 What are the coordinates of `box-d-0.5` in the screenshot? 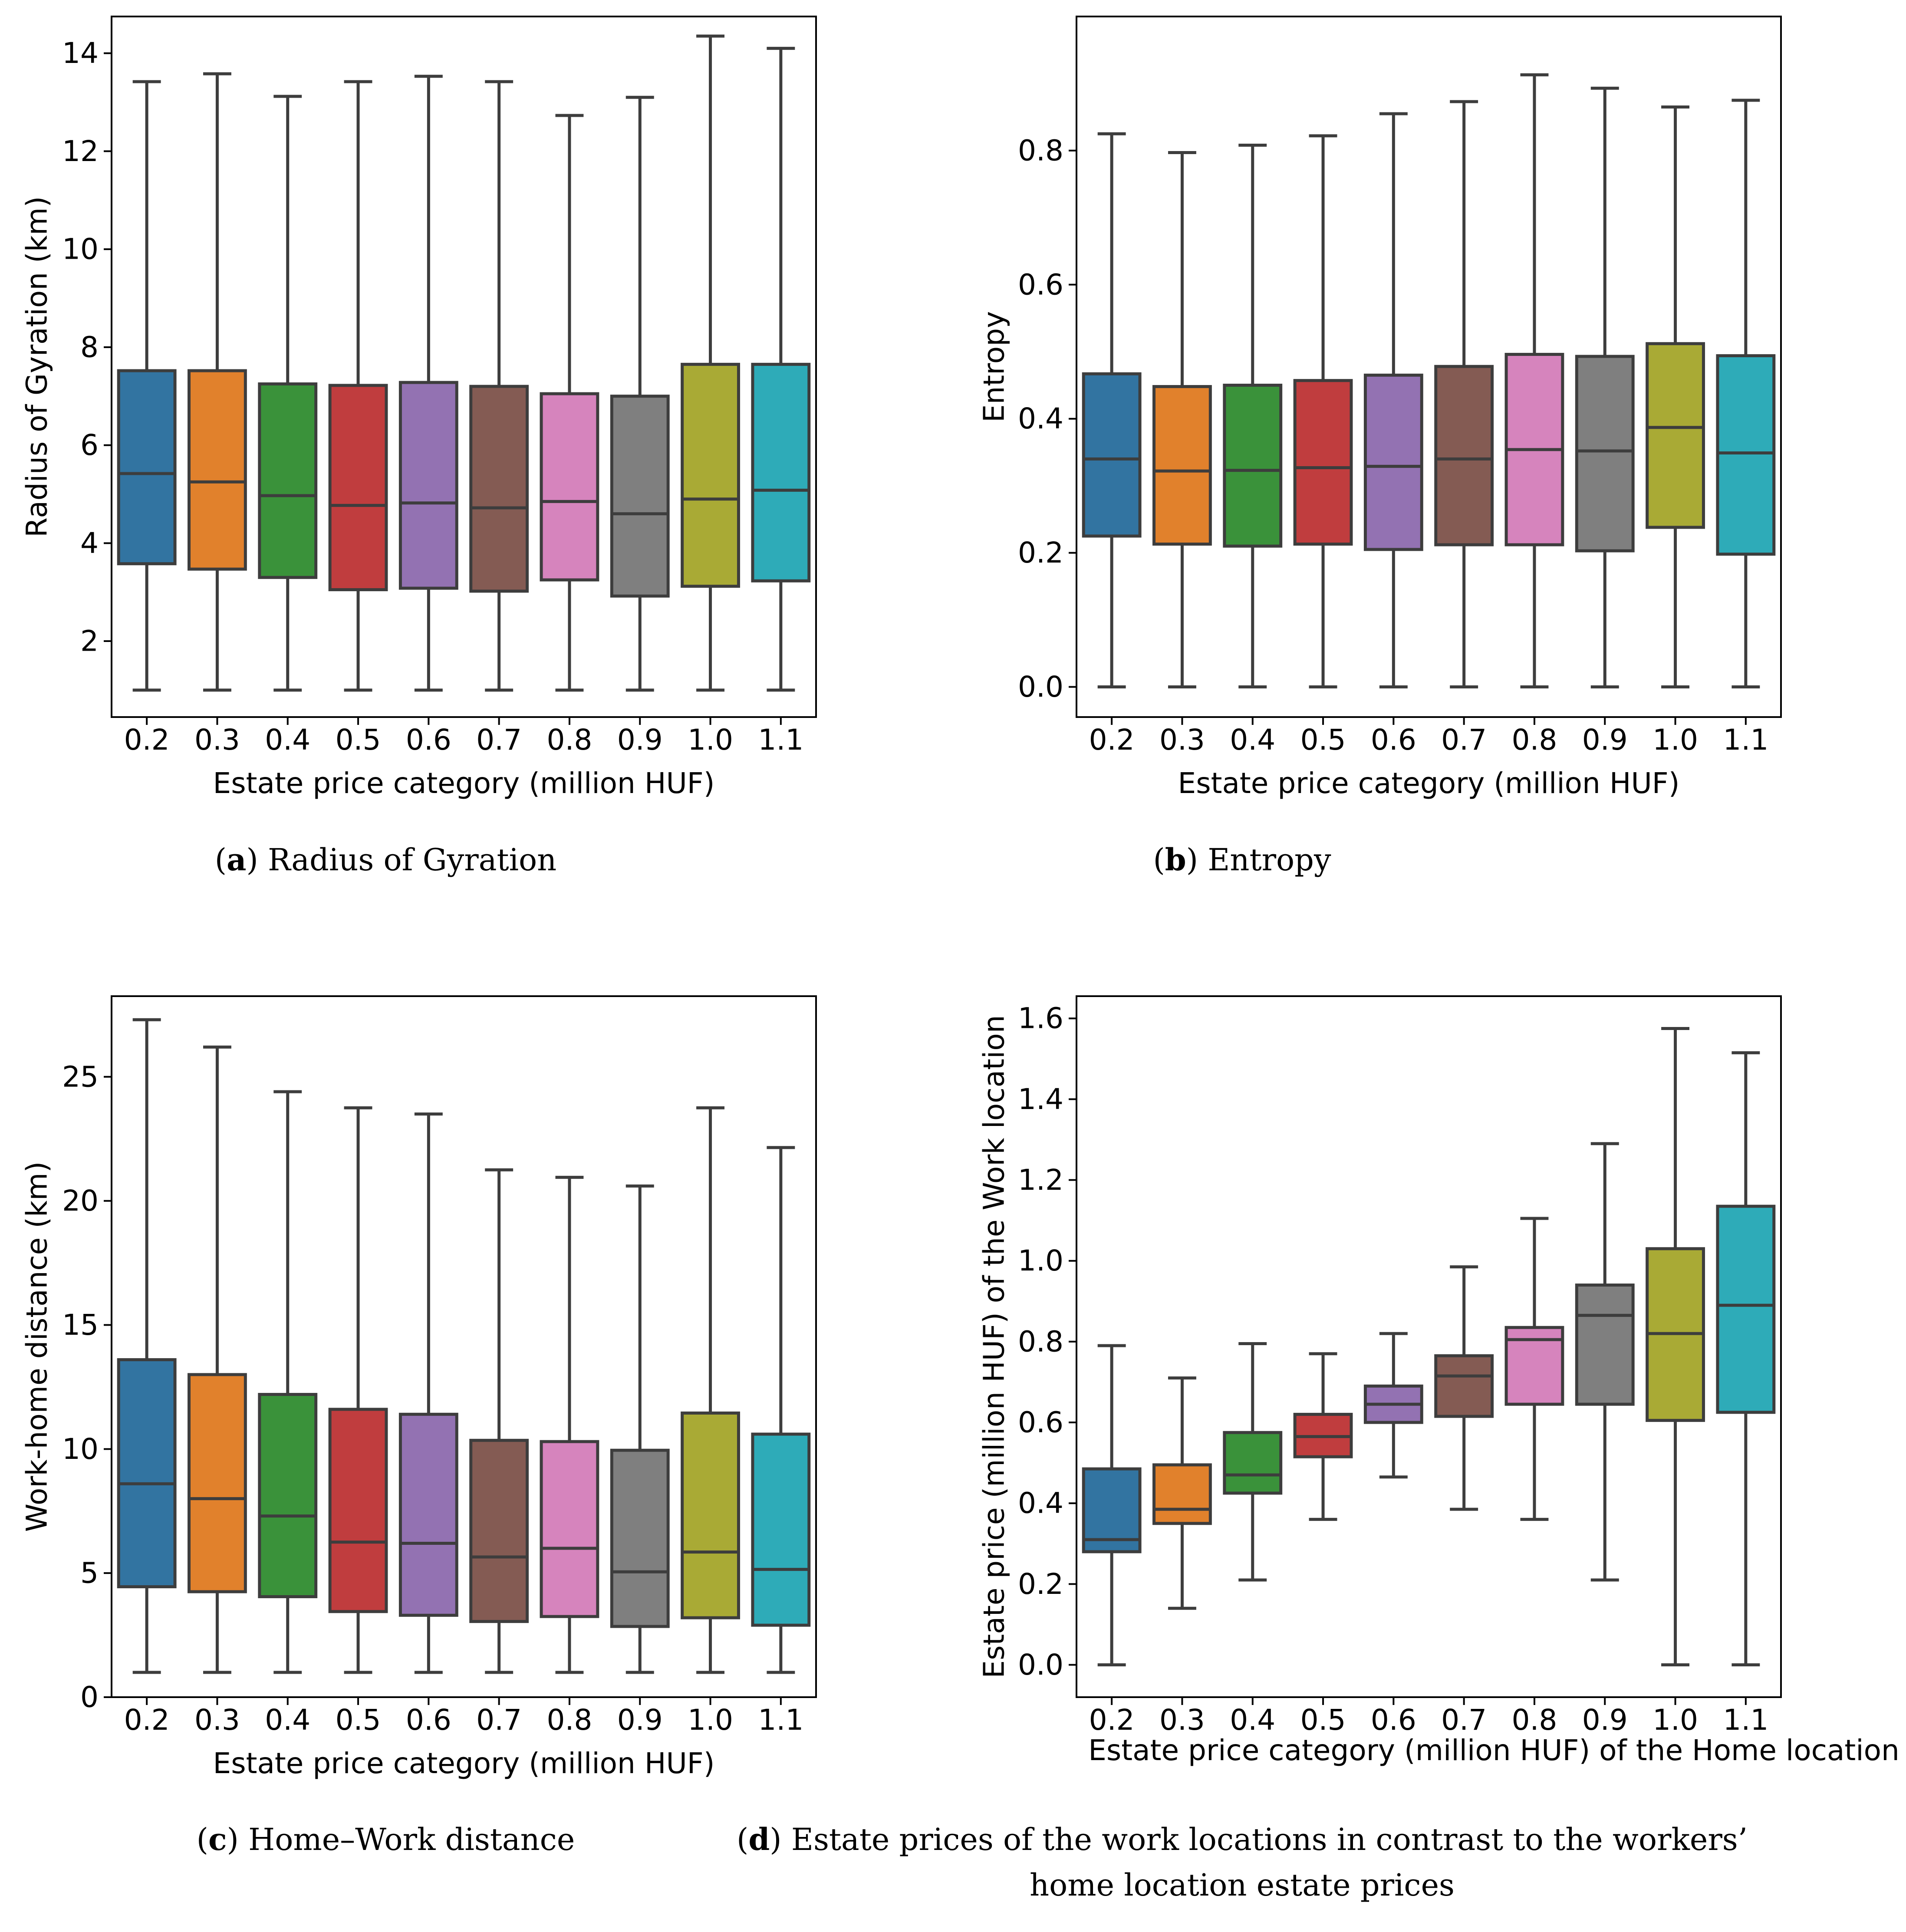 It's located at (1323, 1437).